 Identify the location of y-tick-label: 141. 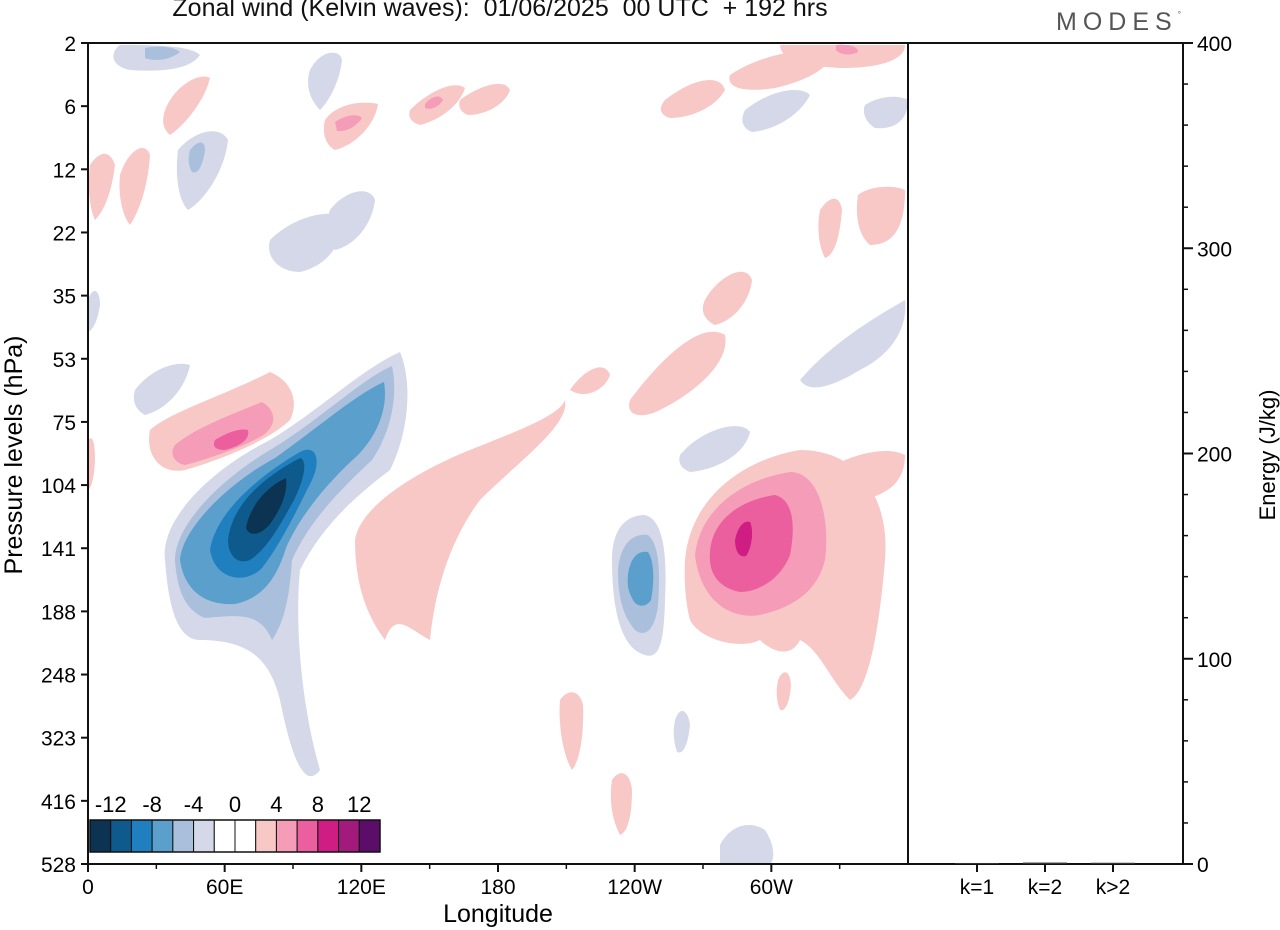
(58, 549).